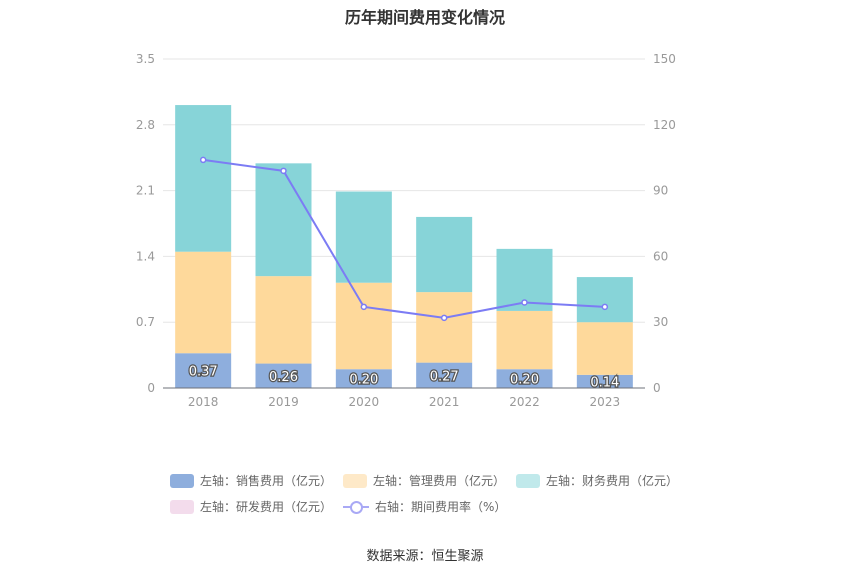  What do you see at coordinates (266, 481) in the screenshot?
I see `legend-label-sales: 左轴：销售费用（亿元）` at bounding box center [266, 481].